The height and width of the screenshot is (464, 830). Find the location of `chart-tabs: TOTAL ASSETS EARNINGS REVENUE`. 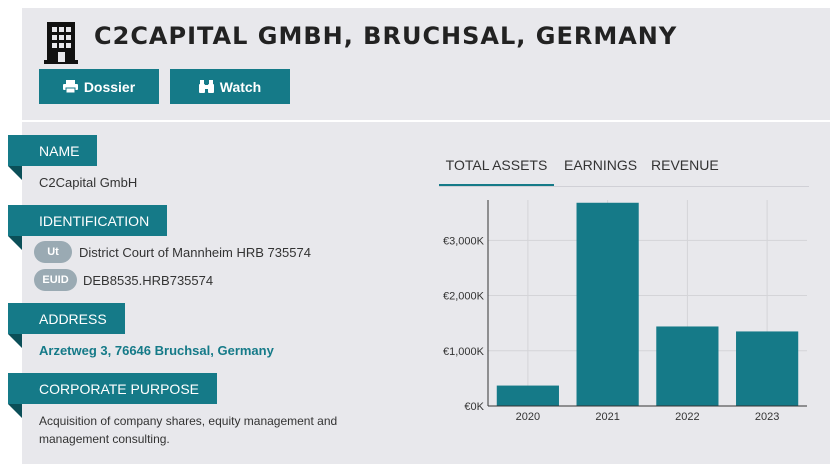

chart-tabs: TOTAL ASSETS EARNINGS REVENUE is located at coordinates (624, 168).